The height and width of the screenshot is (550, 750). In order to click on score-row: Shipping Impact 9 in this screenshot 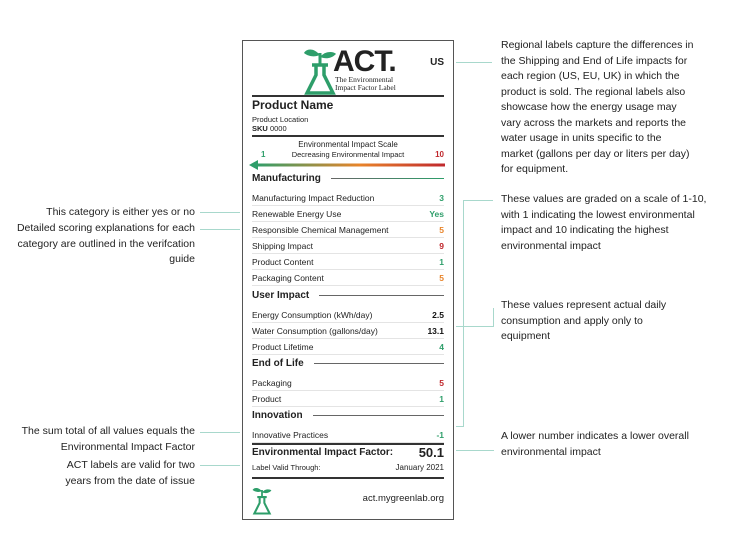, I will do `click(348, 246)`.